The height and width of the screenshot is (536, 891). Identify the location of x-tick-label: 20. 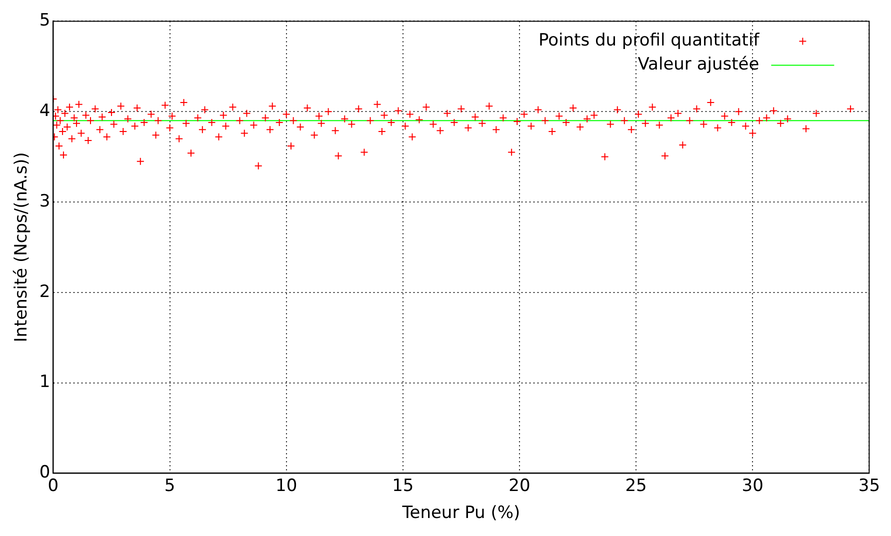
(519, 486).